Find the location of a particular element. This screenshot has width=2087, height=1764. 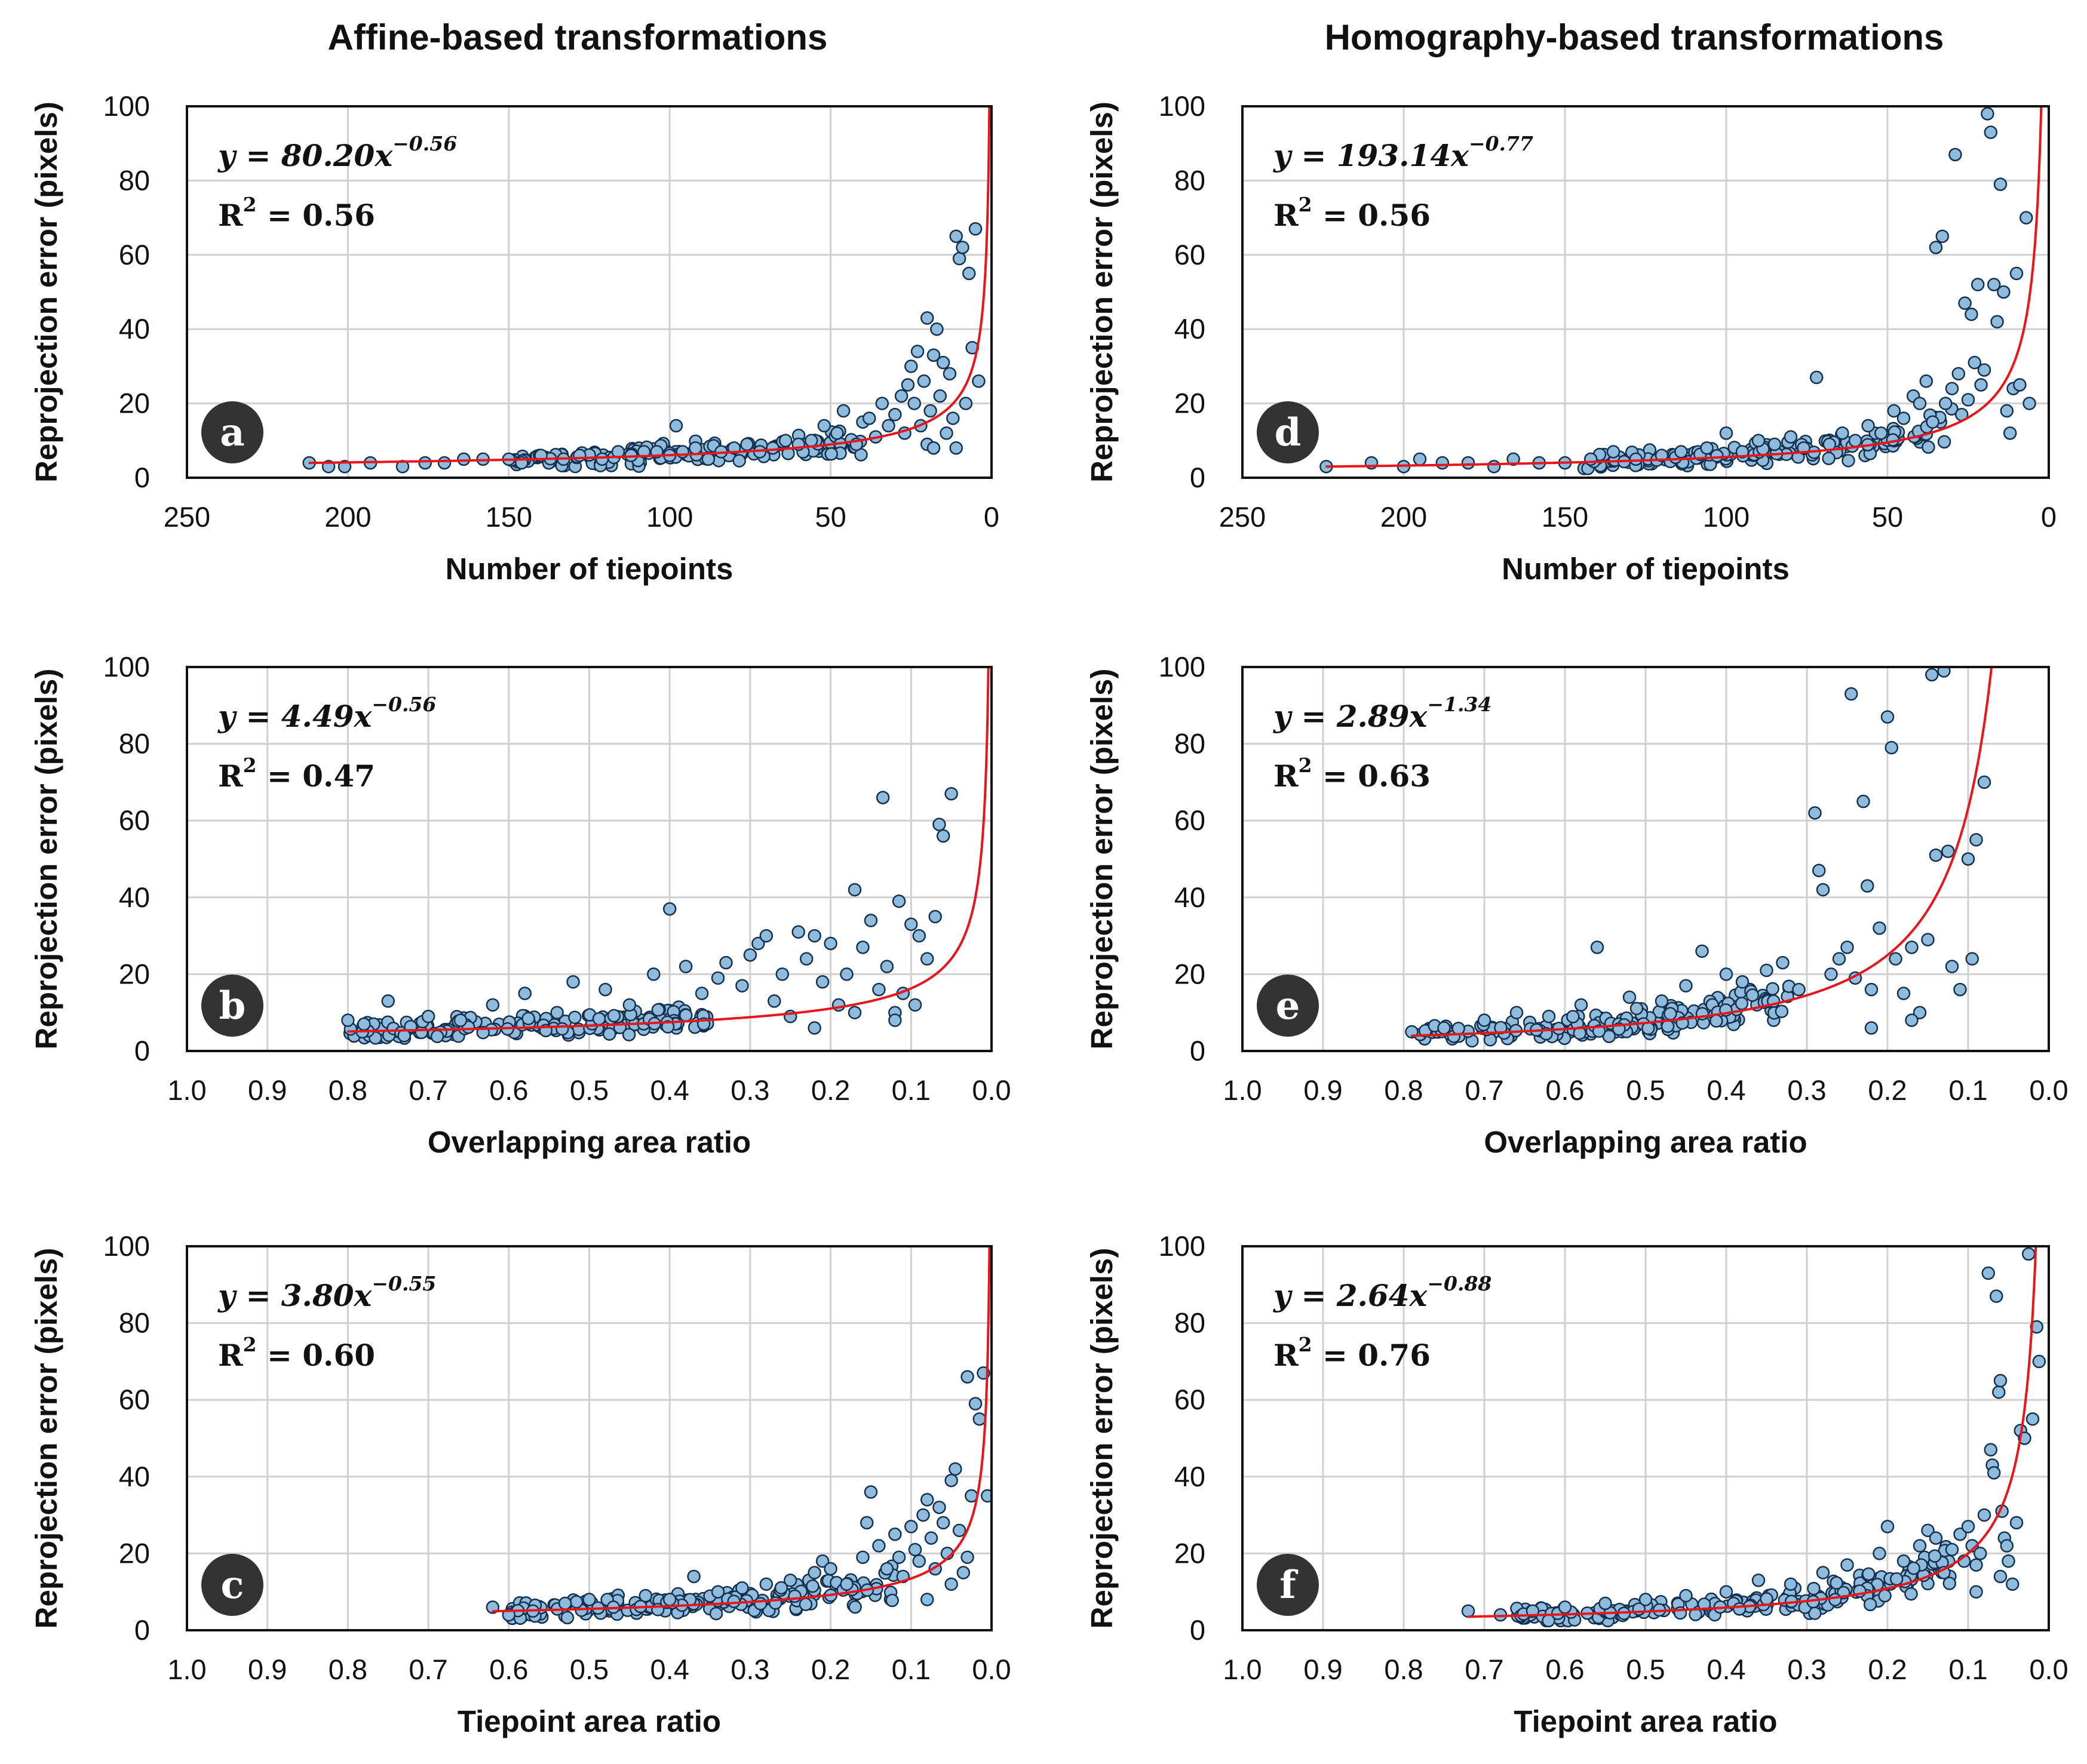

x-tick-label: 200 is located at coordinates (347, 517).